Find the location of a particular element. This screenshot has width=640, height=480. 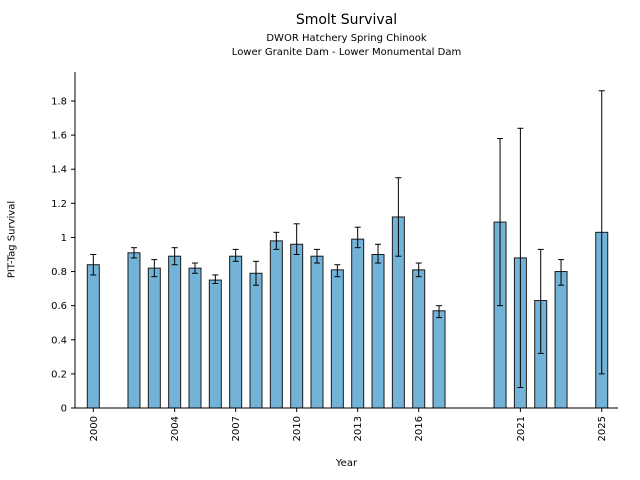

bar-2023 is located at coordinates (561, 340).